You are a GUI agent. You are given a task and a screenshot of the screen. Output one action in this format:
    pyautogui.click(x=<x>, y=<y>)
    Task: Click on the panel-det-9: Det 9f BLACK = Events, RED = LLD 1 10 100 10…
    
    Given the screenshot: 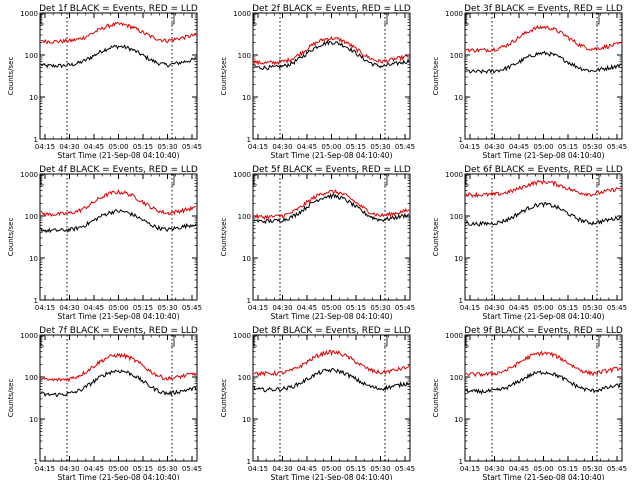 What is the action you would take?
    pyautogui.click(x=529, y=403)
    